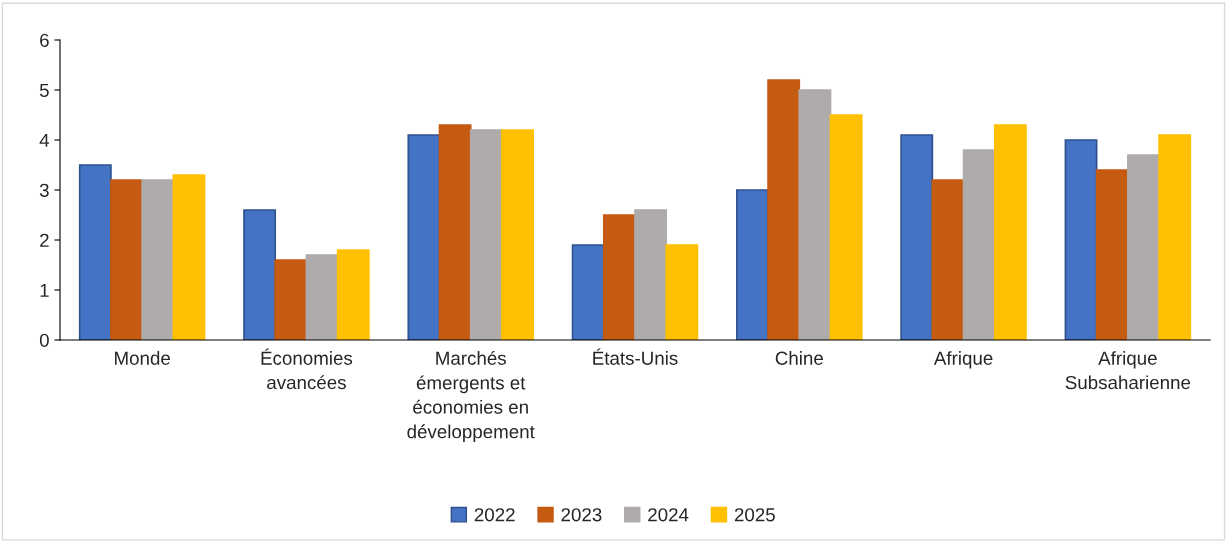 This screenshot has height=542, width=1227. What do you see at coordinates (471, 396) in the screenshot?
I see `x-tick-label: Marchés émergents et économies en développement` at bounding box center [471, 396].